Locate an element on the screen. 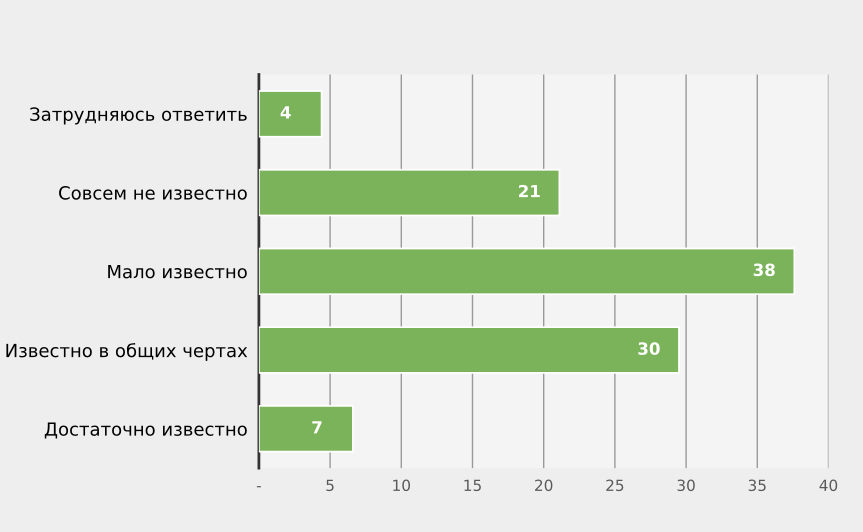  x-tick-label: 35 is located at coordinates (757, 486).